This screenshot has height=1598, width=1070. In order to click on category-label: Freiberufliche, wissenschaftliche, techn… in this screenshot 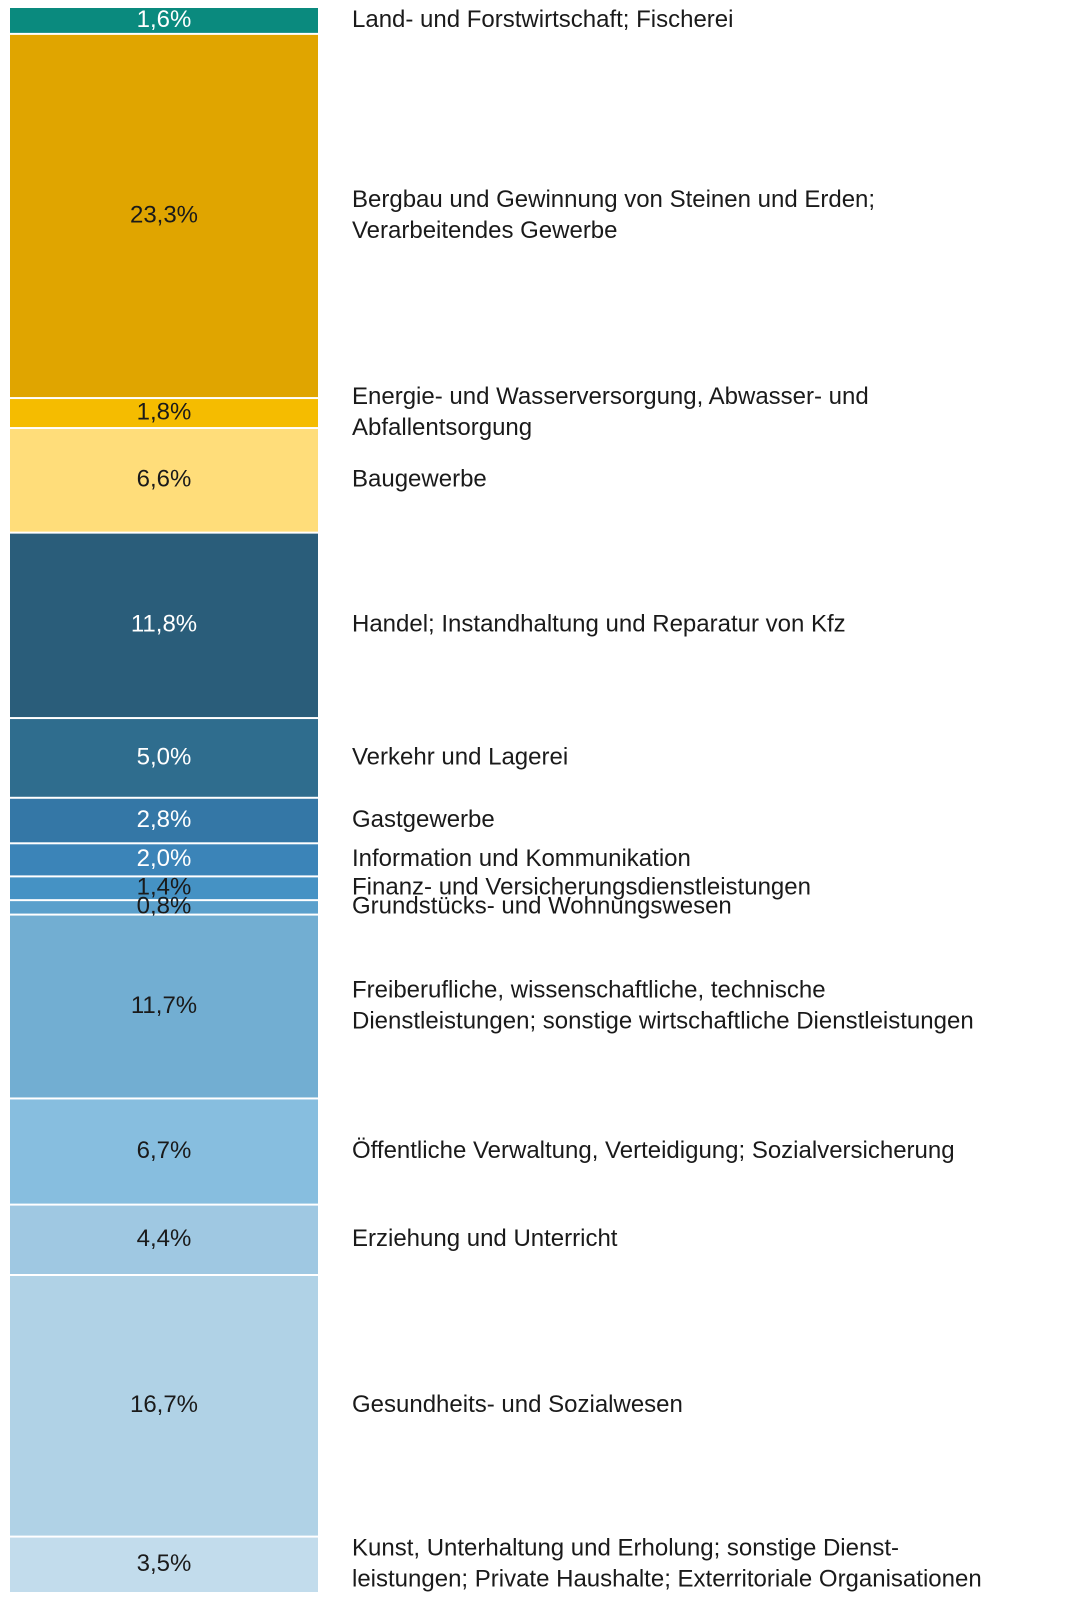, I will do `click(589, 989)`.